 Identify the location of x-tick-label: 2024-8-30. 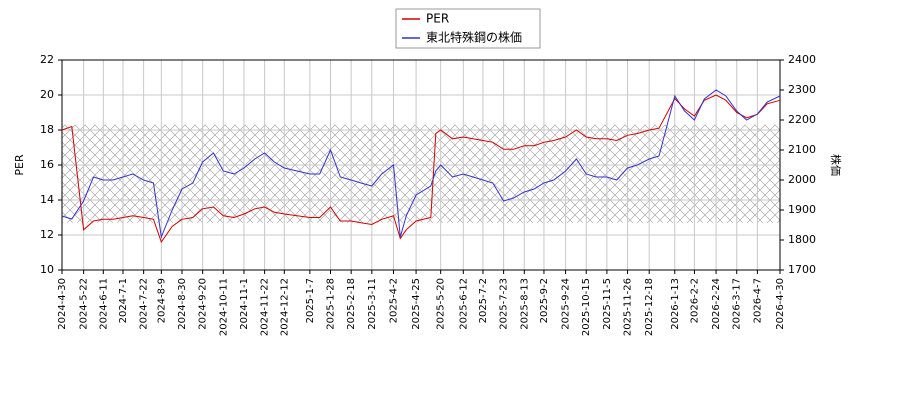
(182, 304).